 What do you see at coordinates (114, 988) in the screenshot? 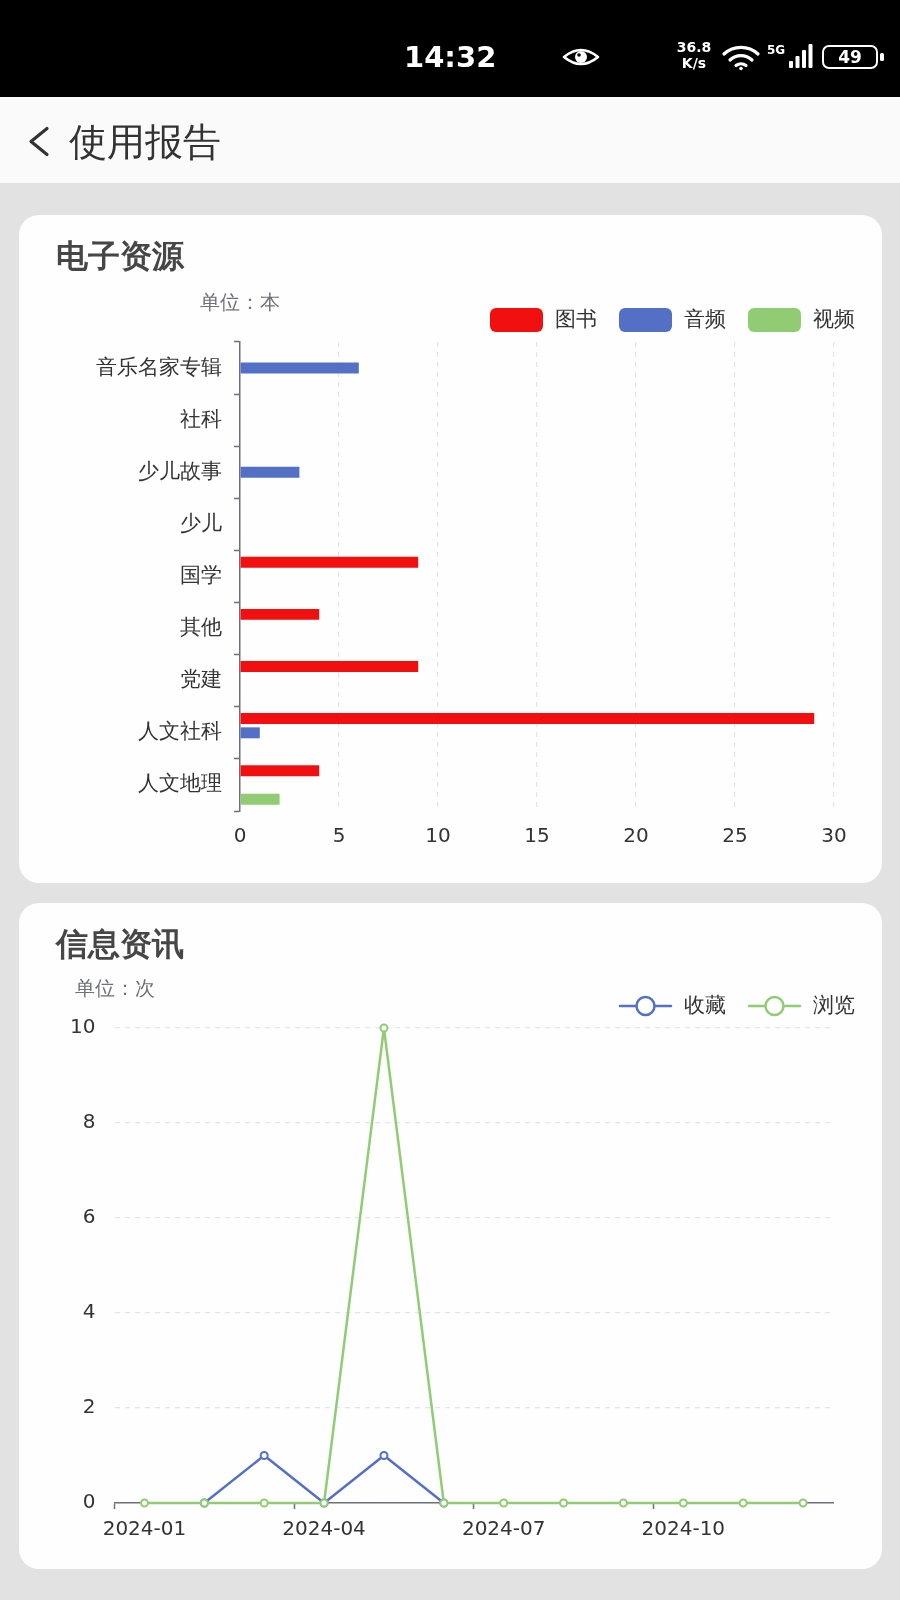
I see `y-axis-title: 单位：次` at bounding box center [114, 988].